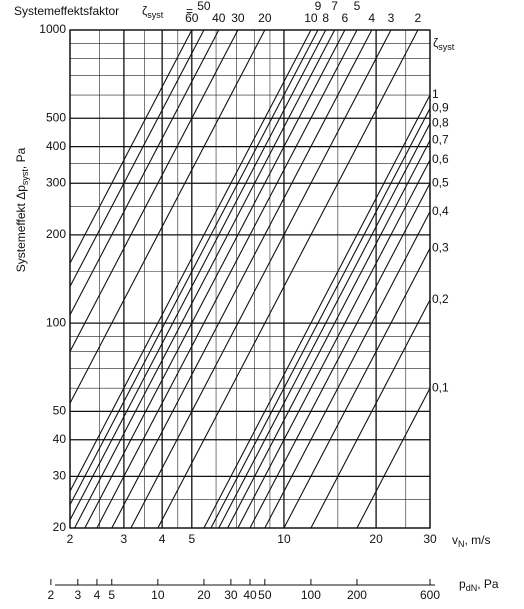 The height and width of the screenshot is (609, 524). Describe the element at coordinates (462, 584) in the screenshot. I see `x2-axis-label-main: p` at that location.